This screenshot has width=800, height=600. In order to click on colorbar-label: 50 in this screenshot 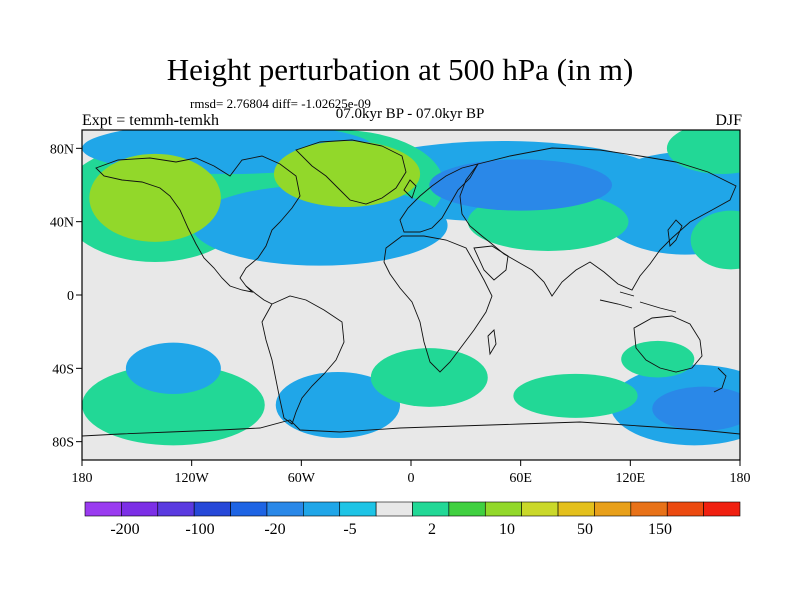, I will do `click(585, 529)`.